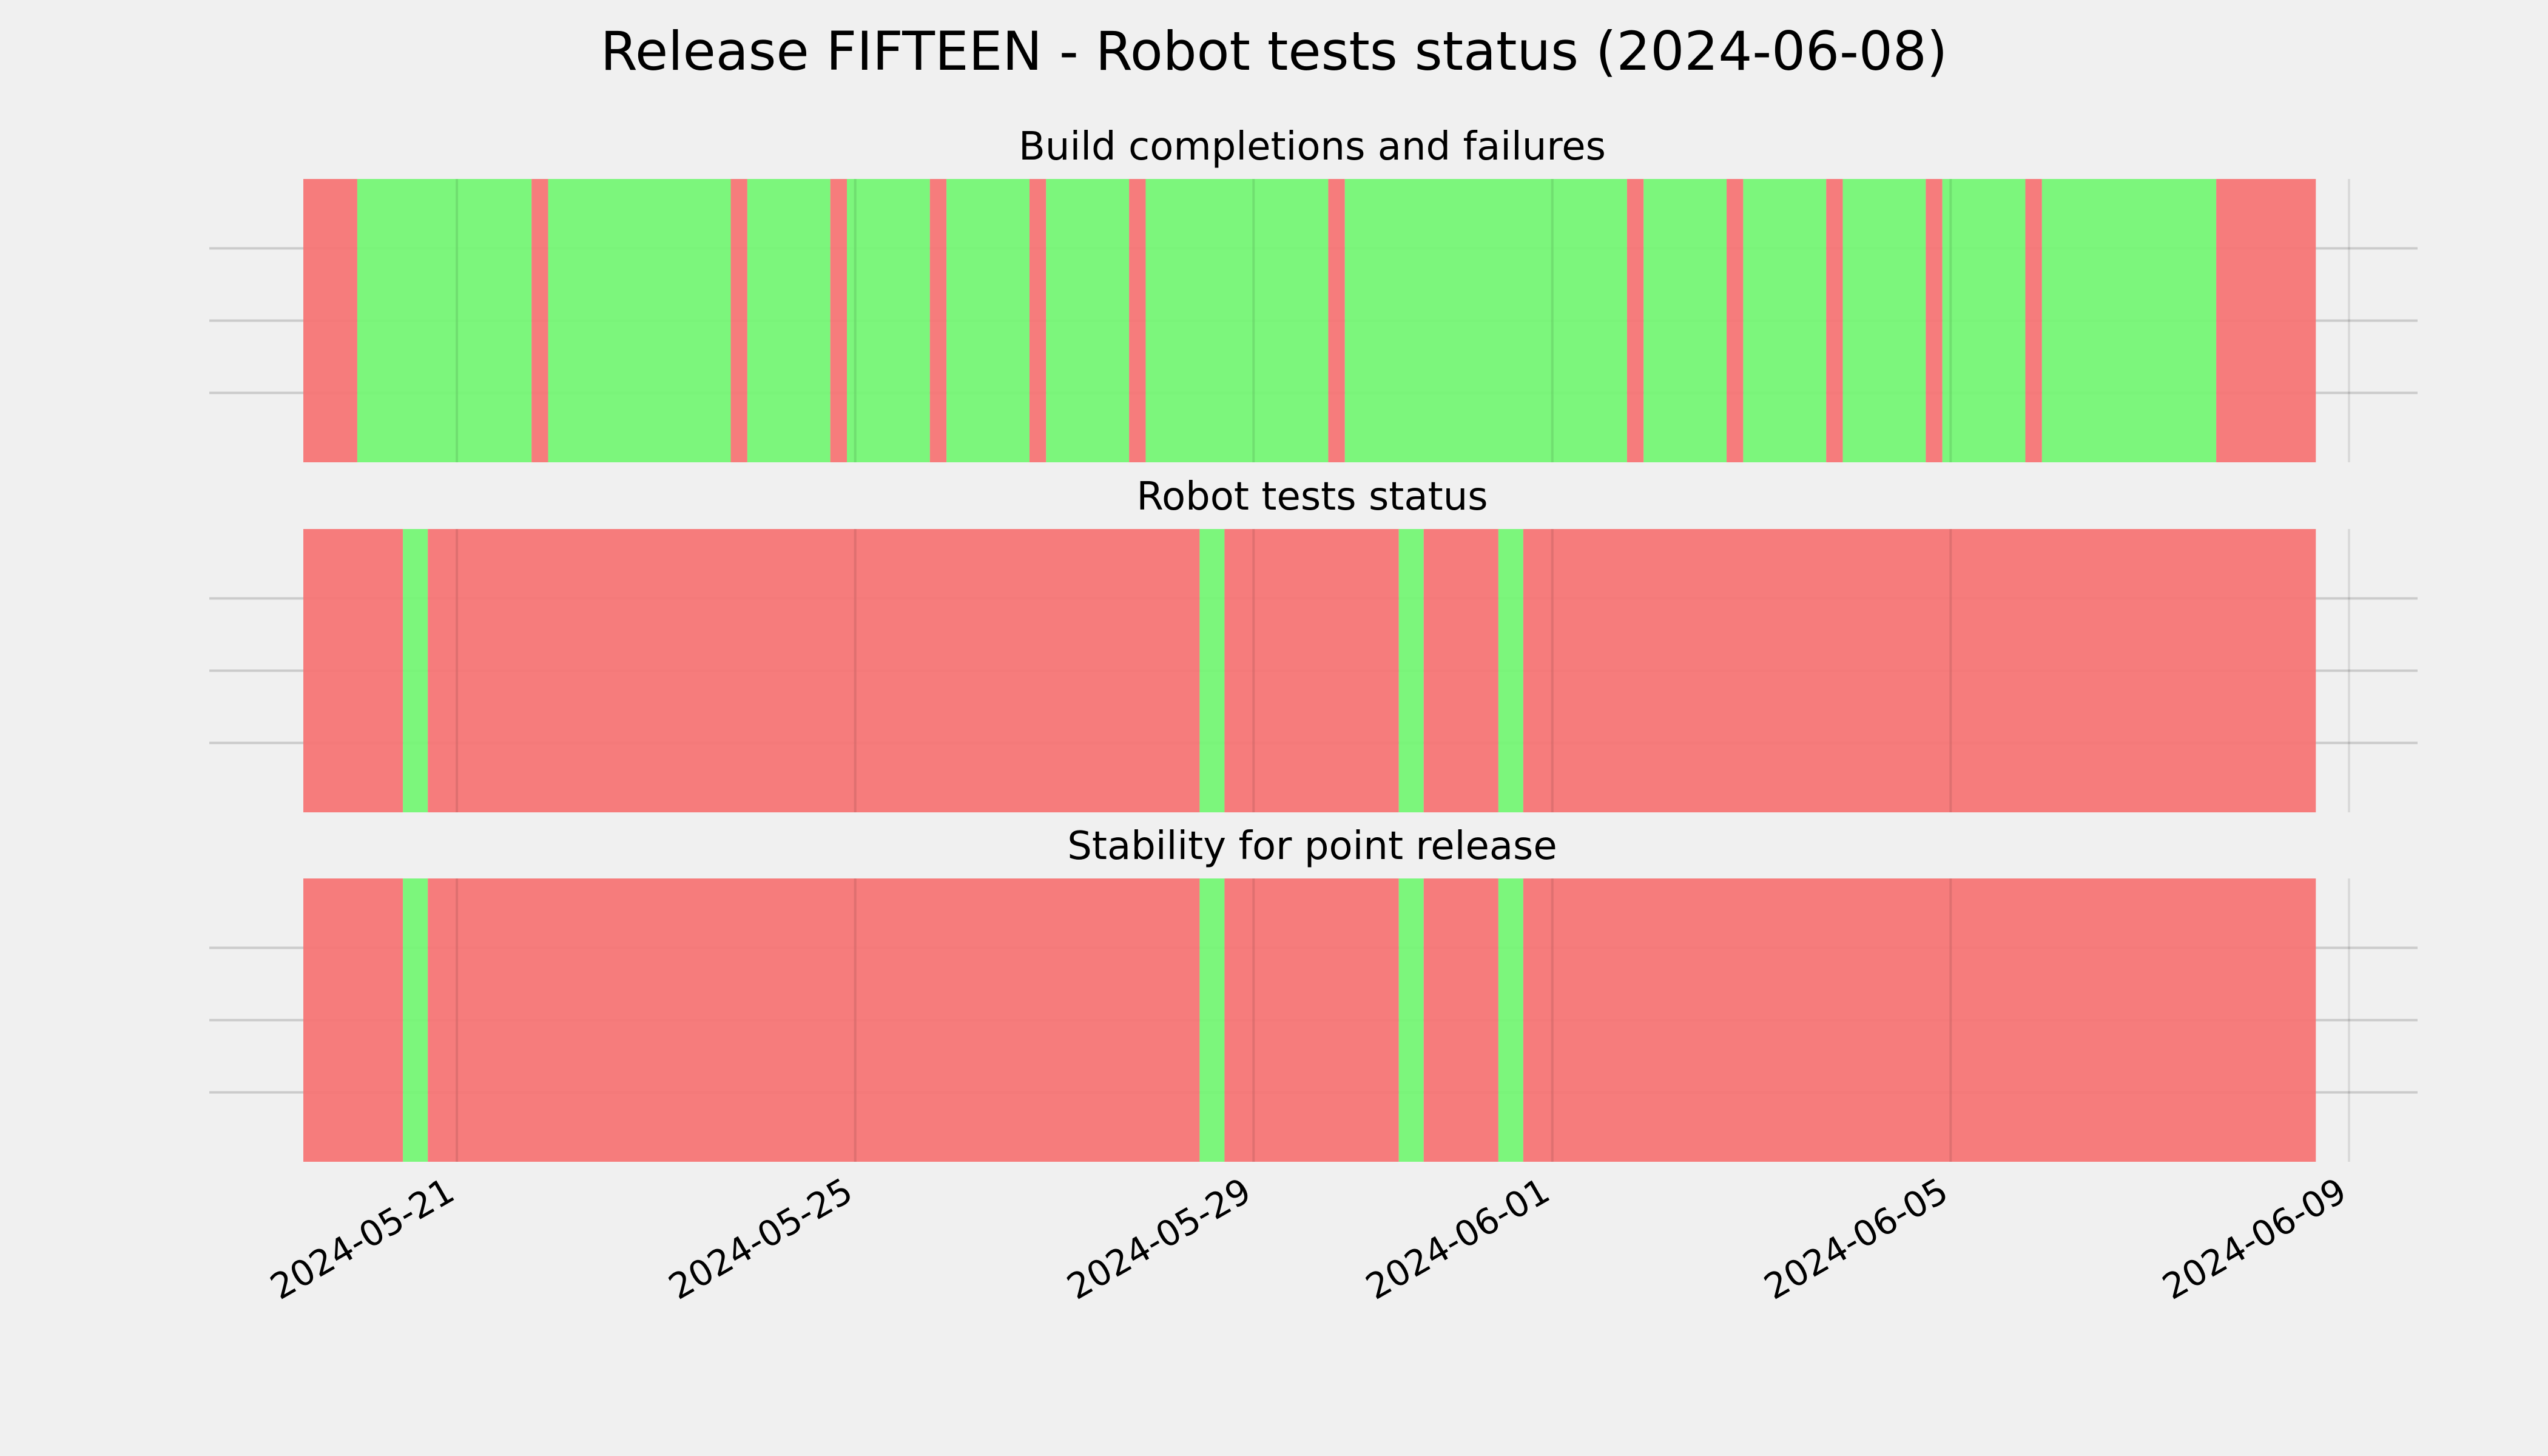 The height and width of the screenshot is (1456, 2548). I want to click on x-tick-label: 2024-06-09, so click(2254, 1238).